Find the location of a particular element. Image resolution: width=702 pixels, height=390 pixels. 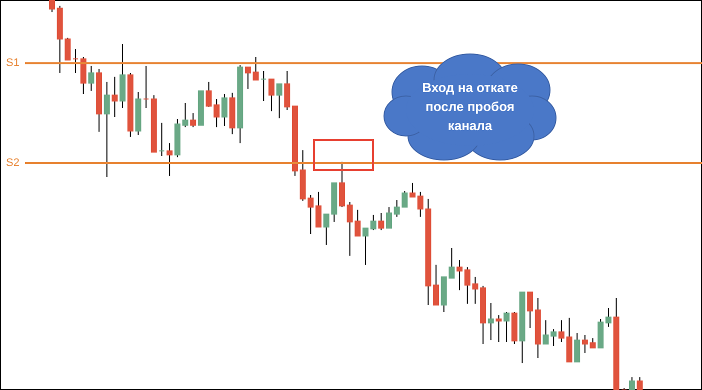

cloud-callout: Вход на откате после пробоя канала is located at coordinates (470, 108).